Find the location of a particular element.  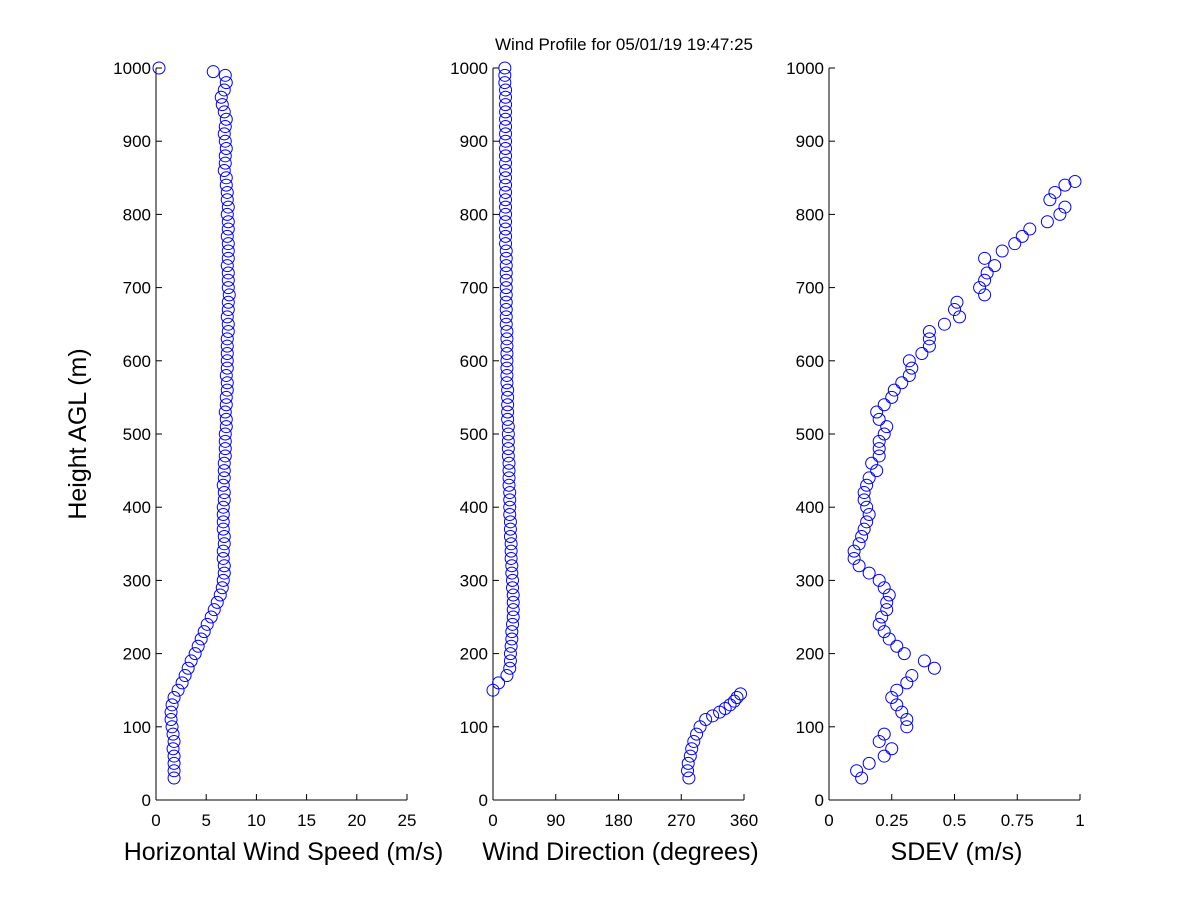

x-tick-label: 5 is located at coordinates (205, 820).